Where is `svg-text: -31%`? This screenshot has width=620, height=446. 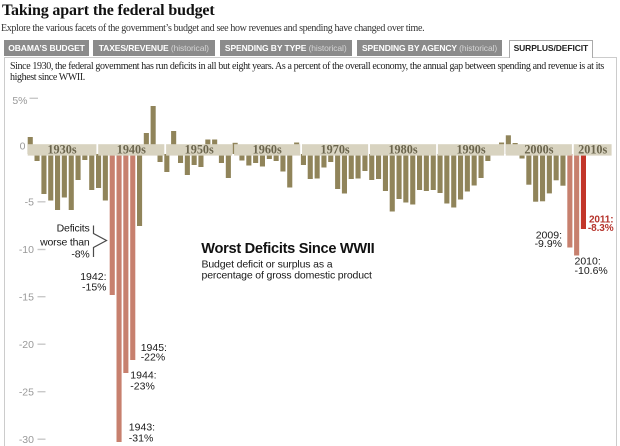
svg-text: -31% is located at coordinates (141, 439).